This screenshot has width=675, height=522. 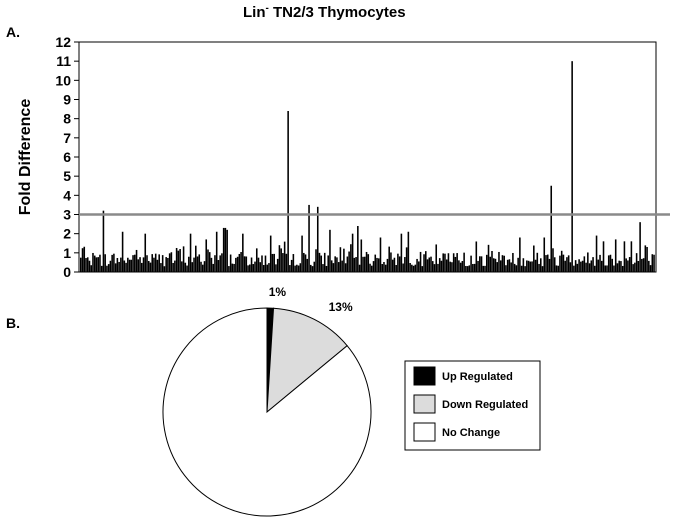 What do you see at coordinates (25, 157) in the screenshot?
I see `y-axis-label: Fold Difference` at bounding box center [25, 157].